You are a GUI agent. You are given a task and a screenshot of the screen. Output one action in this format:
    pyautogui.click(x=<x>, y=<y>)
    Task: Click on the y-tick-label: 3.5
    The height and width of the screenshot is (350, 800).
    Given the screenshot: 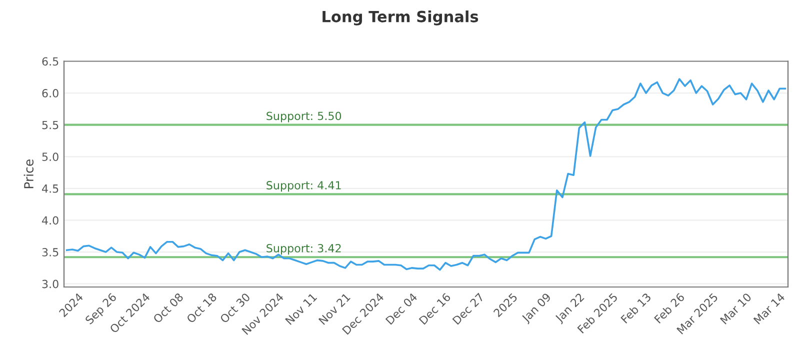 What is the action you would take?
    pyautogui.click(x=50, y=252)
    